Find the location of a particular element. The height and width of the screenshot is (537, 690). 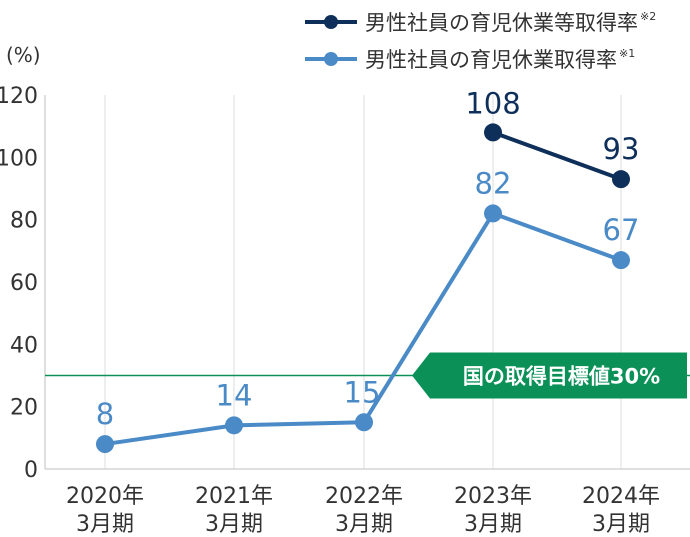

y-axis-ticks: 0 20 40 60 80 100 120 is located at coordinates (19, 283).